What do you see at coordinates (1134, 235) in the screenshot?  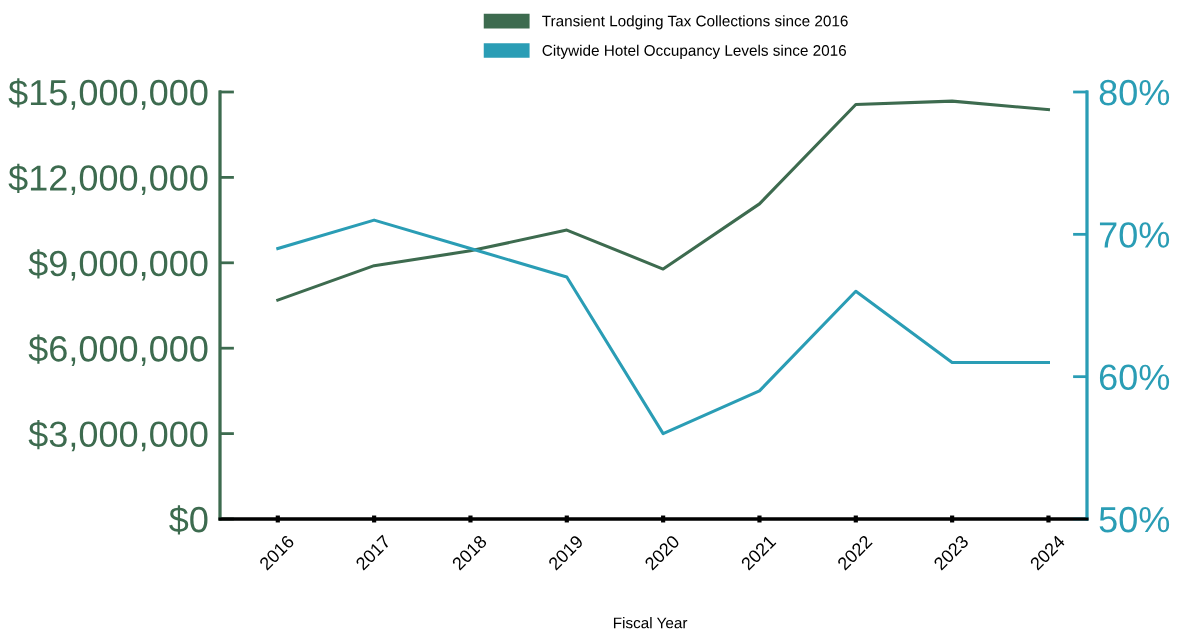 I see `y2-tick-label: 70%` at bounding box center [1134, 235].